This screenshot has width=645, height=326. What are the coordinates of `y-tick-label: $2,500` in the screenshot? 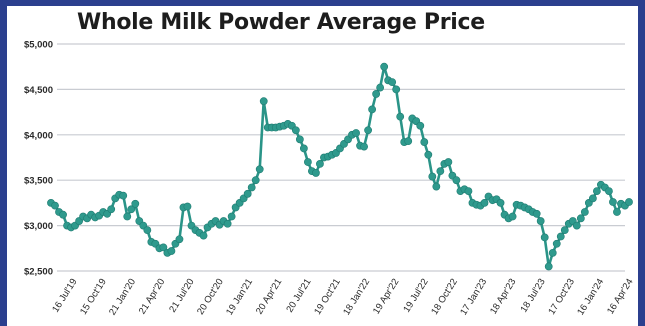 It's located at (38, 272).